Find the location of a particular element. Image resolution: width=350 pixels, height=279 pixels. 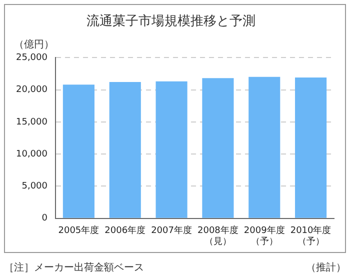

y-tick-label: 15,000 is located at coordinates (32, 122).